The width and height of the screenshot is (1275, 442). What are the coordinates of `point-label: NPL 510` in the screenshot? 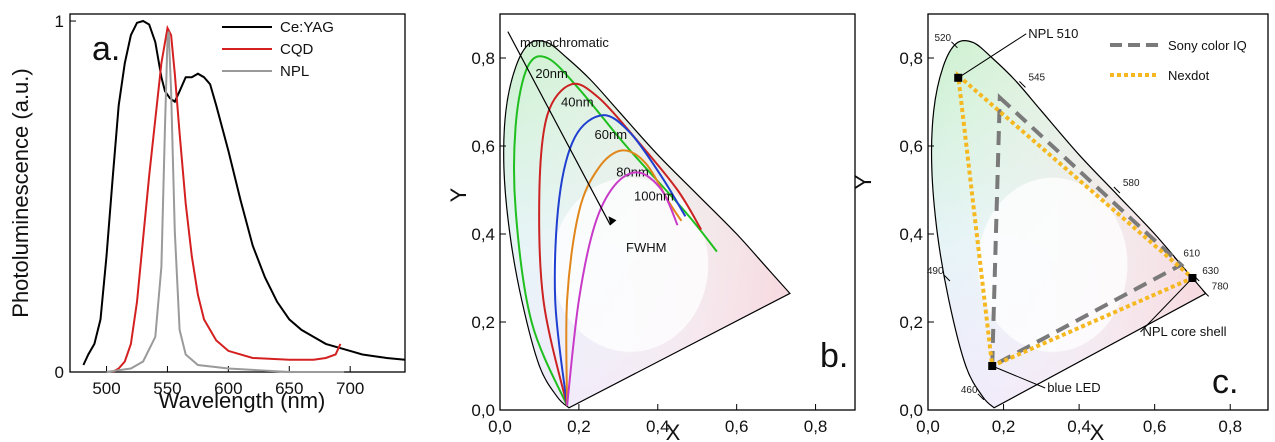 It's located at (1053, 33).